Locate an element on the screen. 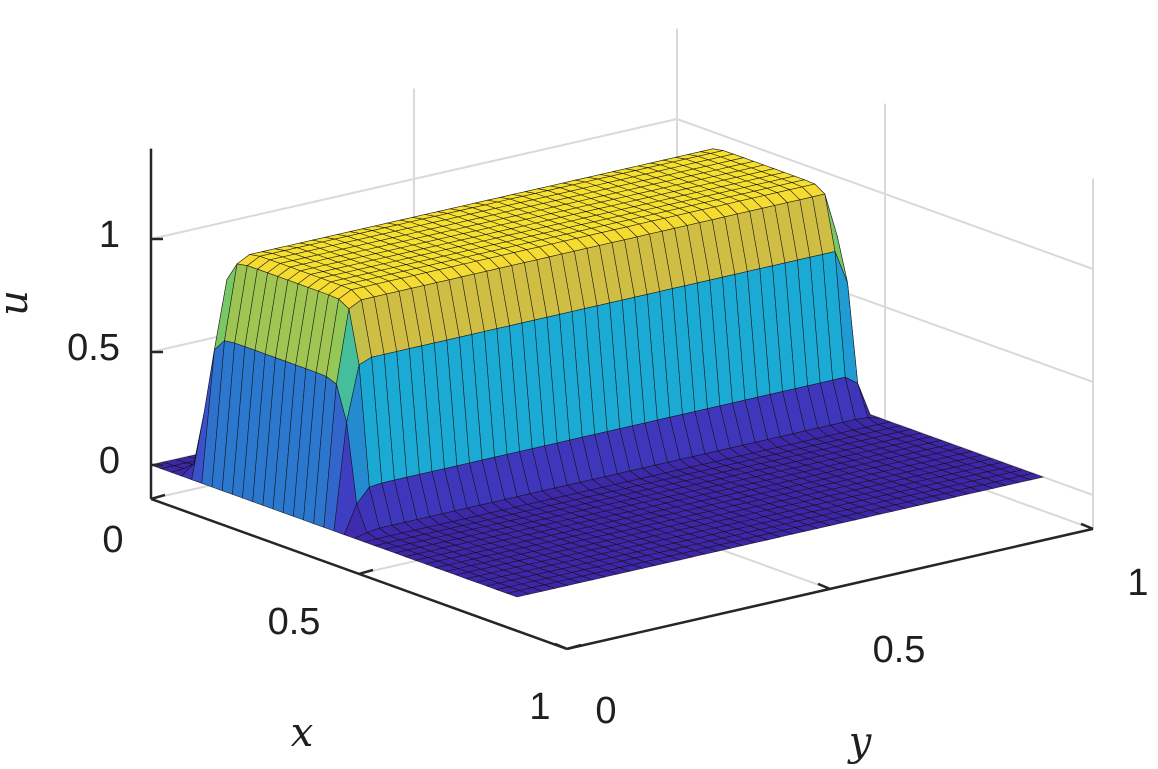 This screenshot has width=1158, height=769. surface-patch is located at coordinates (518, 594).